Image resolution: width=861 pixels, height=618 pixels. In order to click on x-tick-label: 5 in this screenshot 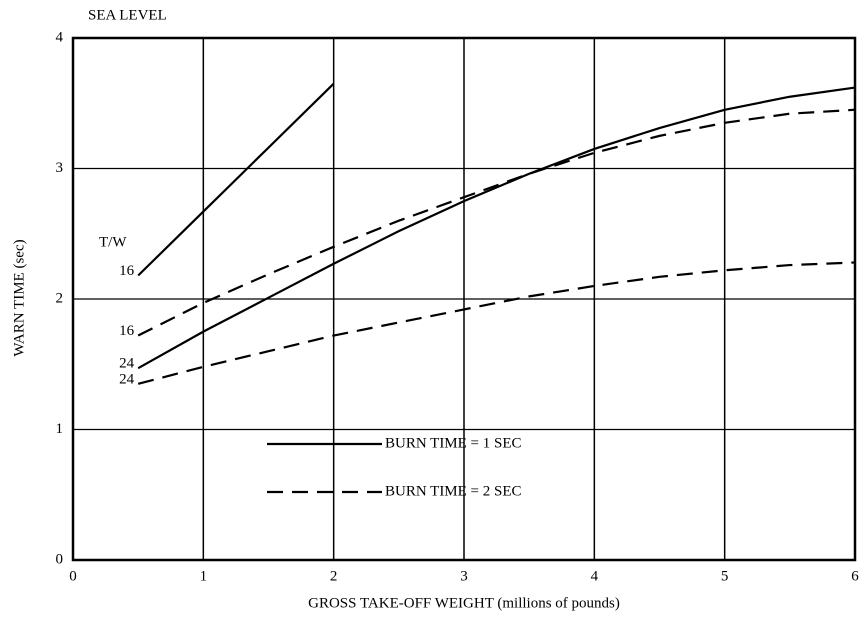, I will do `click(725, 576)`.